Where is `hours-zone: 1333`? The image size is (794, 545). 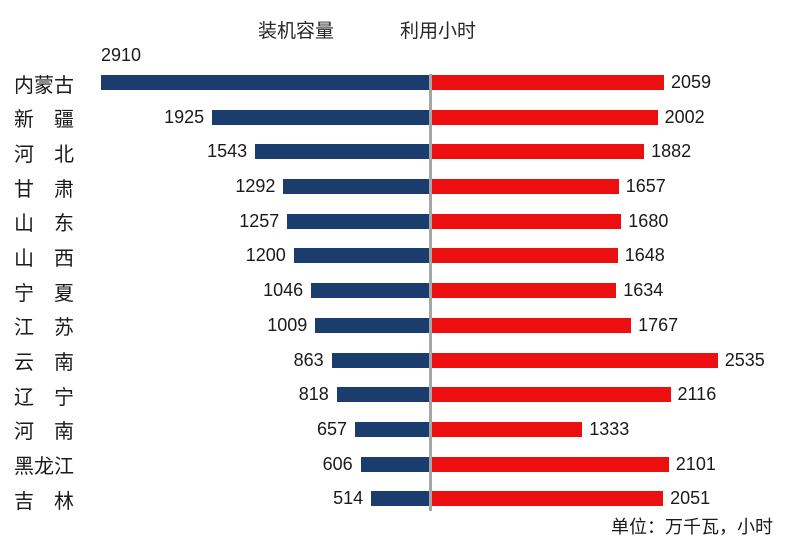
hours-zone: 1333 is located at coordinates (613, 428).